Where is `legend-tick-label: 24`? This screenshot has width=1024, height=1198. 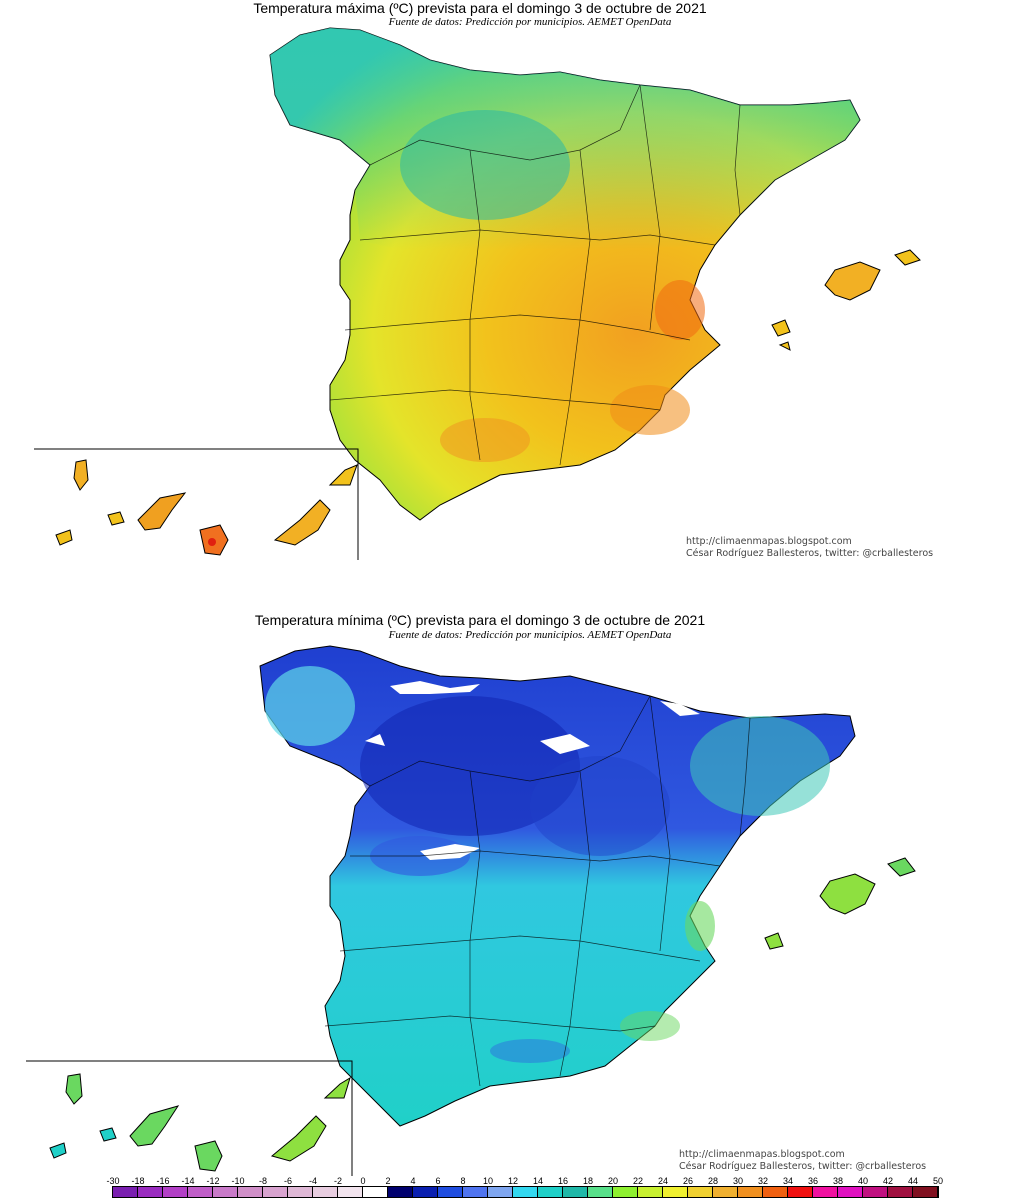
legend-tick-label: 24 is located at coordinates (663, 1181).